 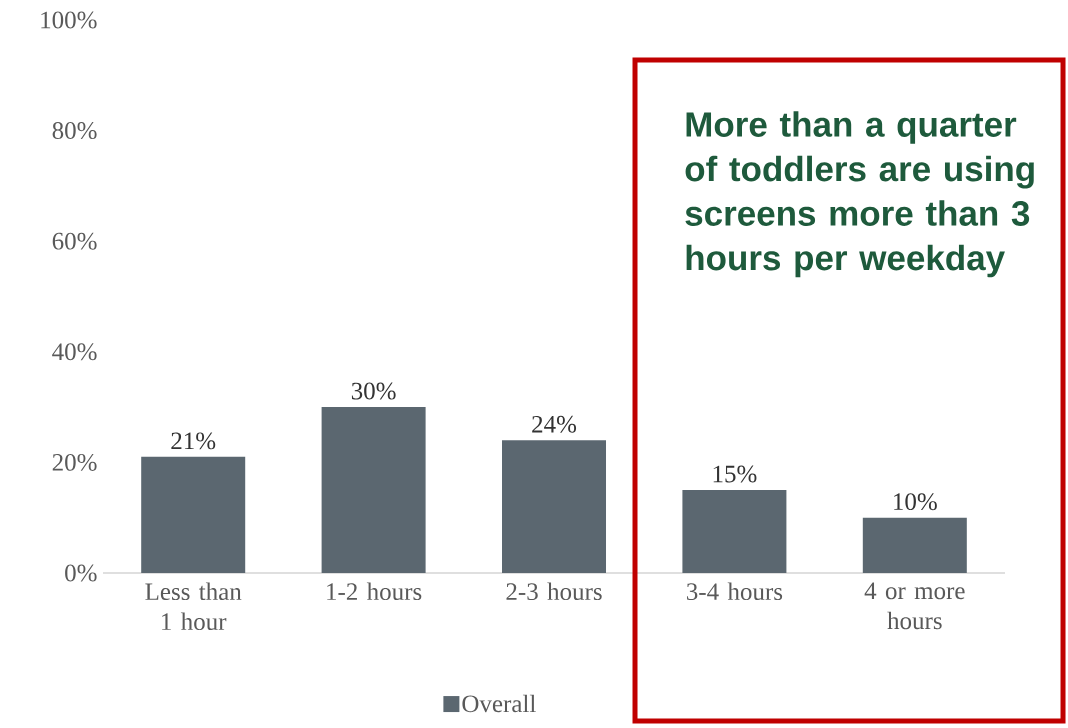 What do you see at coordinates (74, 241) in the screenshot?
I see `y-tick-label: 60%` at bounding box center [74, 241].